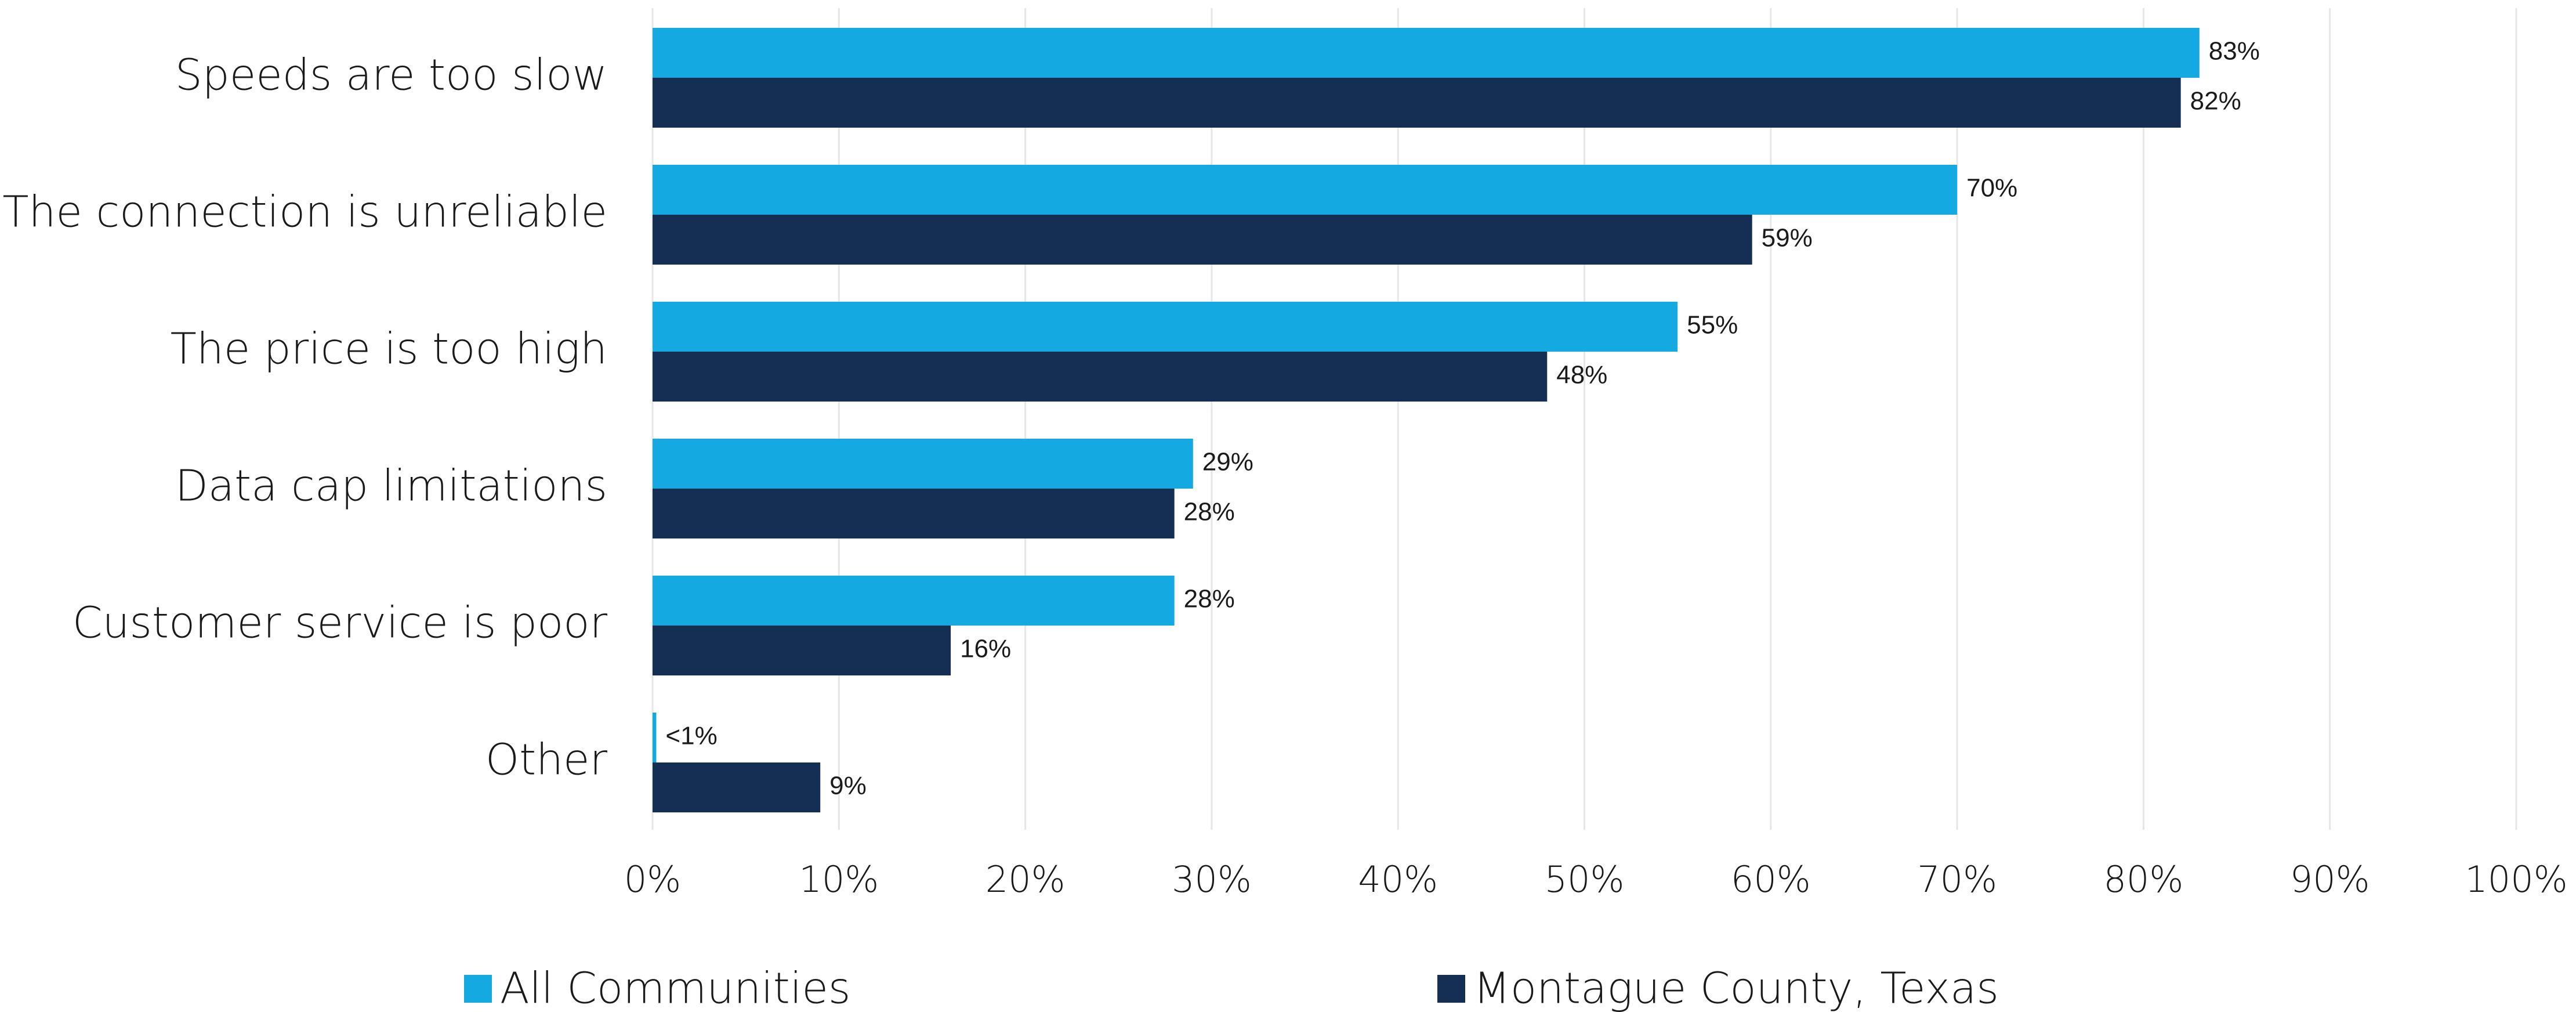  What do you see at coordinates (2143, 880) in the screenshot?
I see `x-tick-label: 80%` at bounding box center [2143, 880].